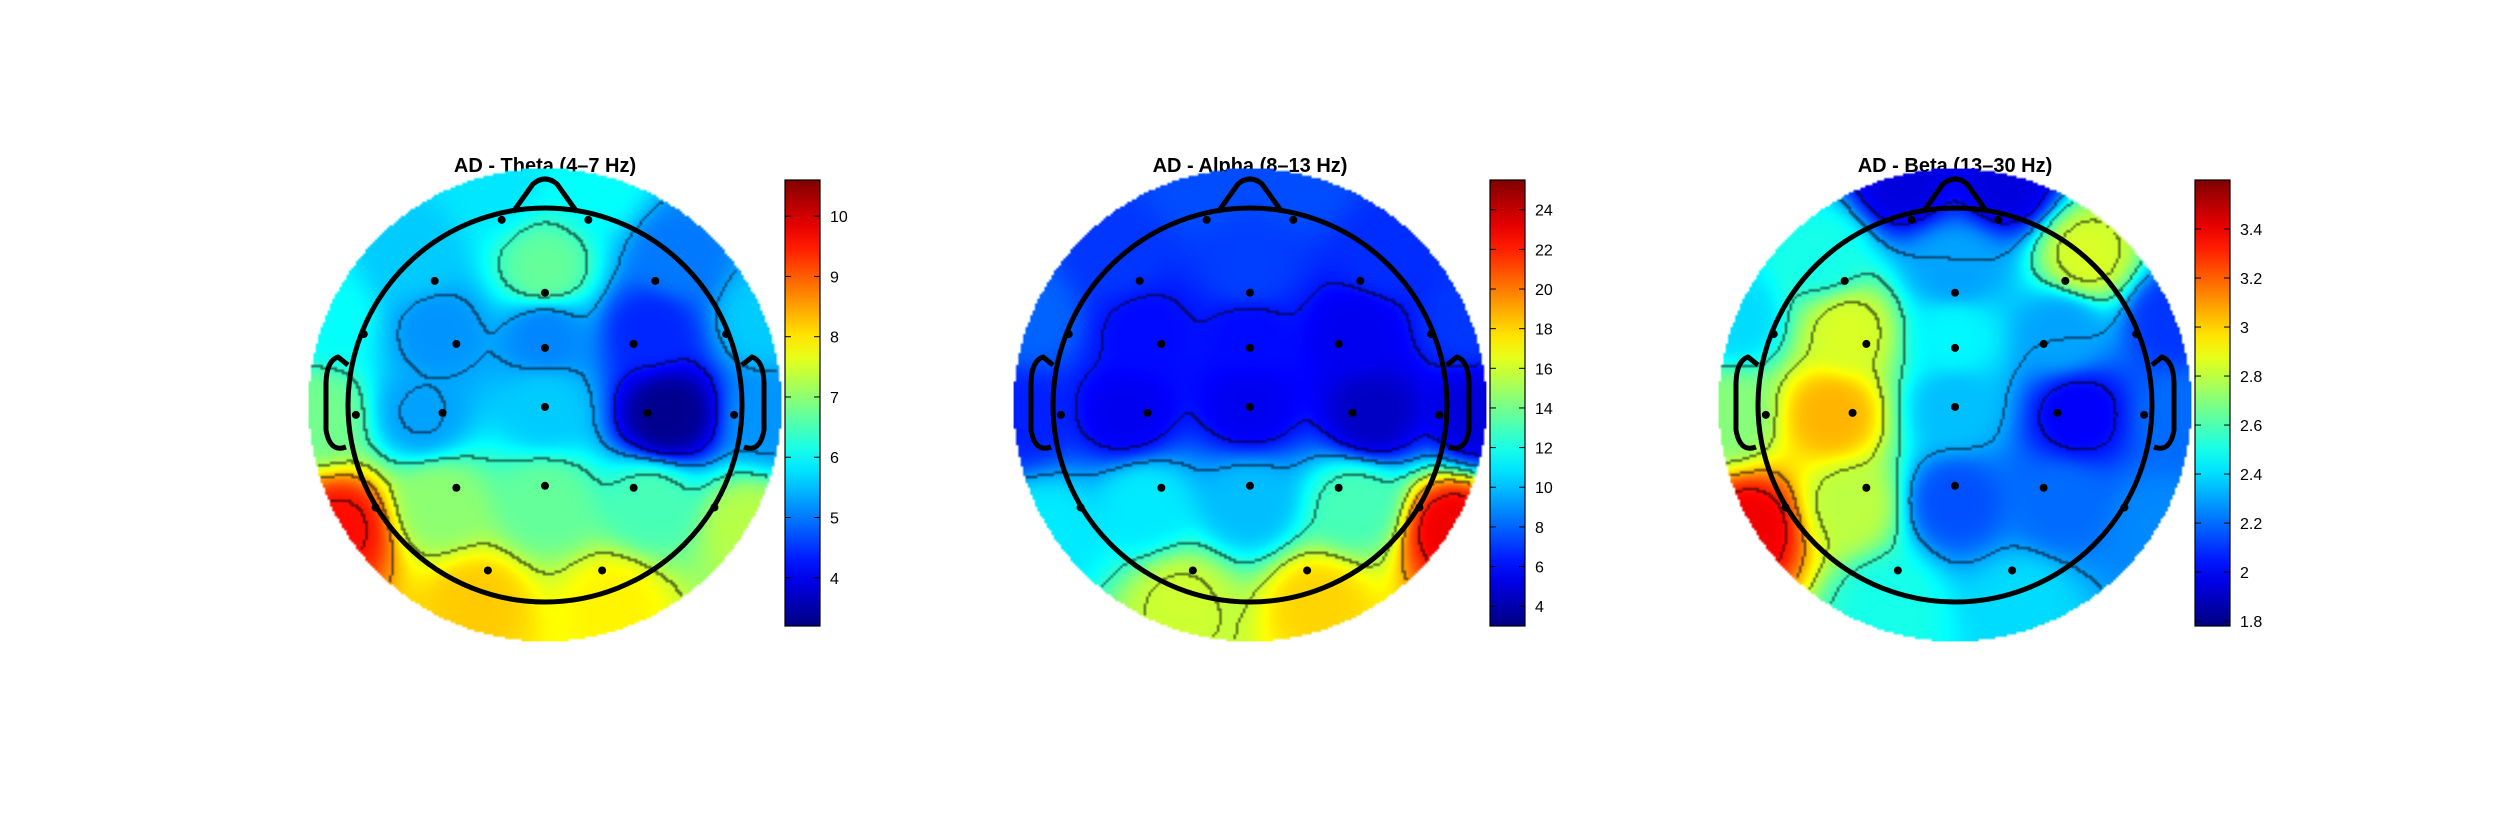 This screenshot has height=833, width=2500. Describe the element at coordinates (1544, 250) in the screenshot. I see `colorbar-tick-label: 22` at that location.